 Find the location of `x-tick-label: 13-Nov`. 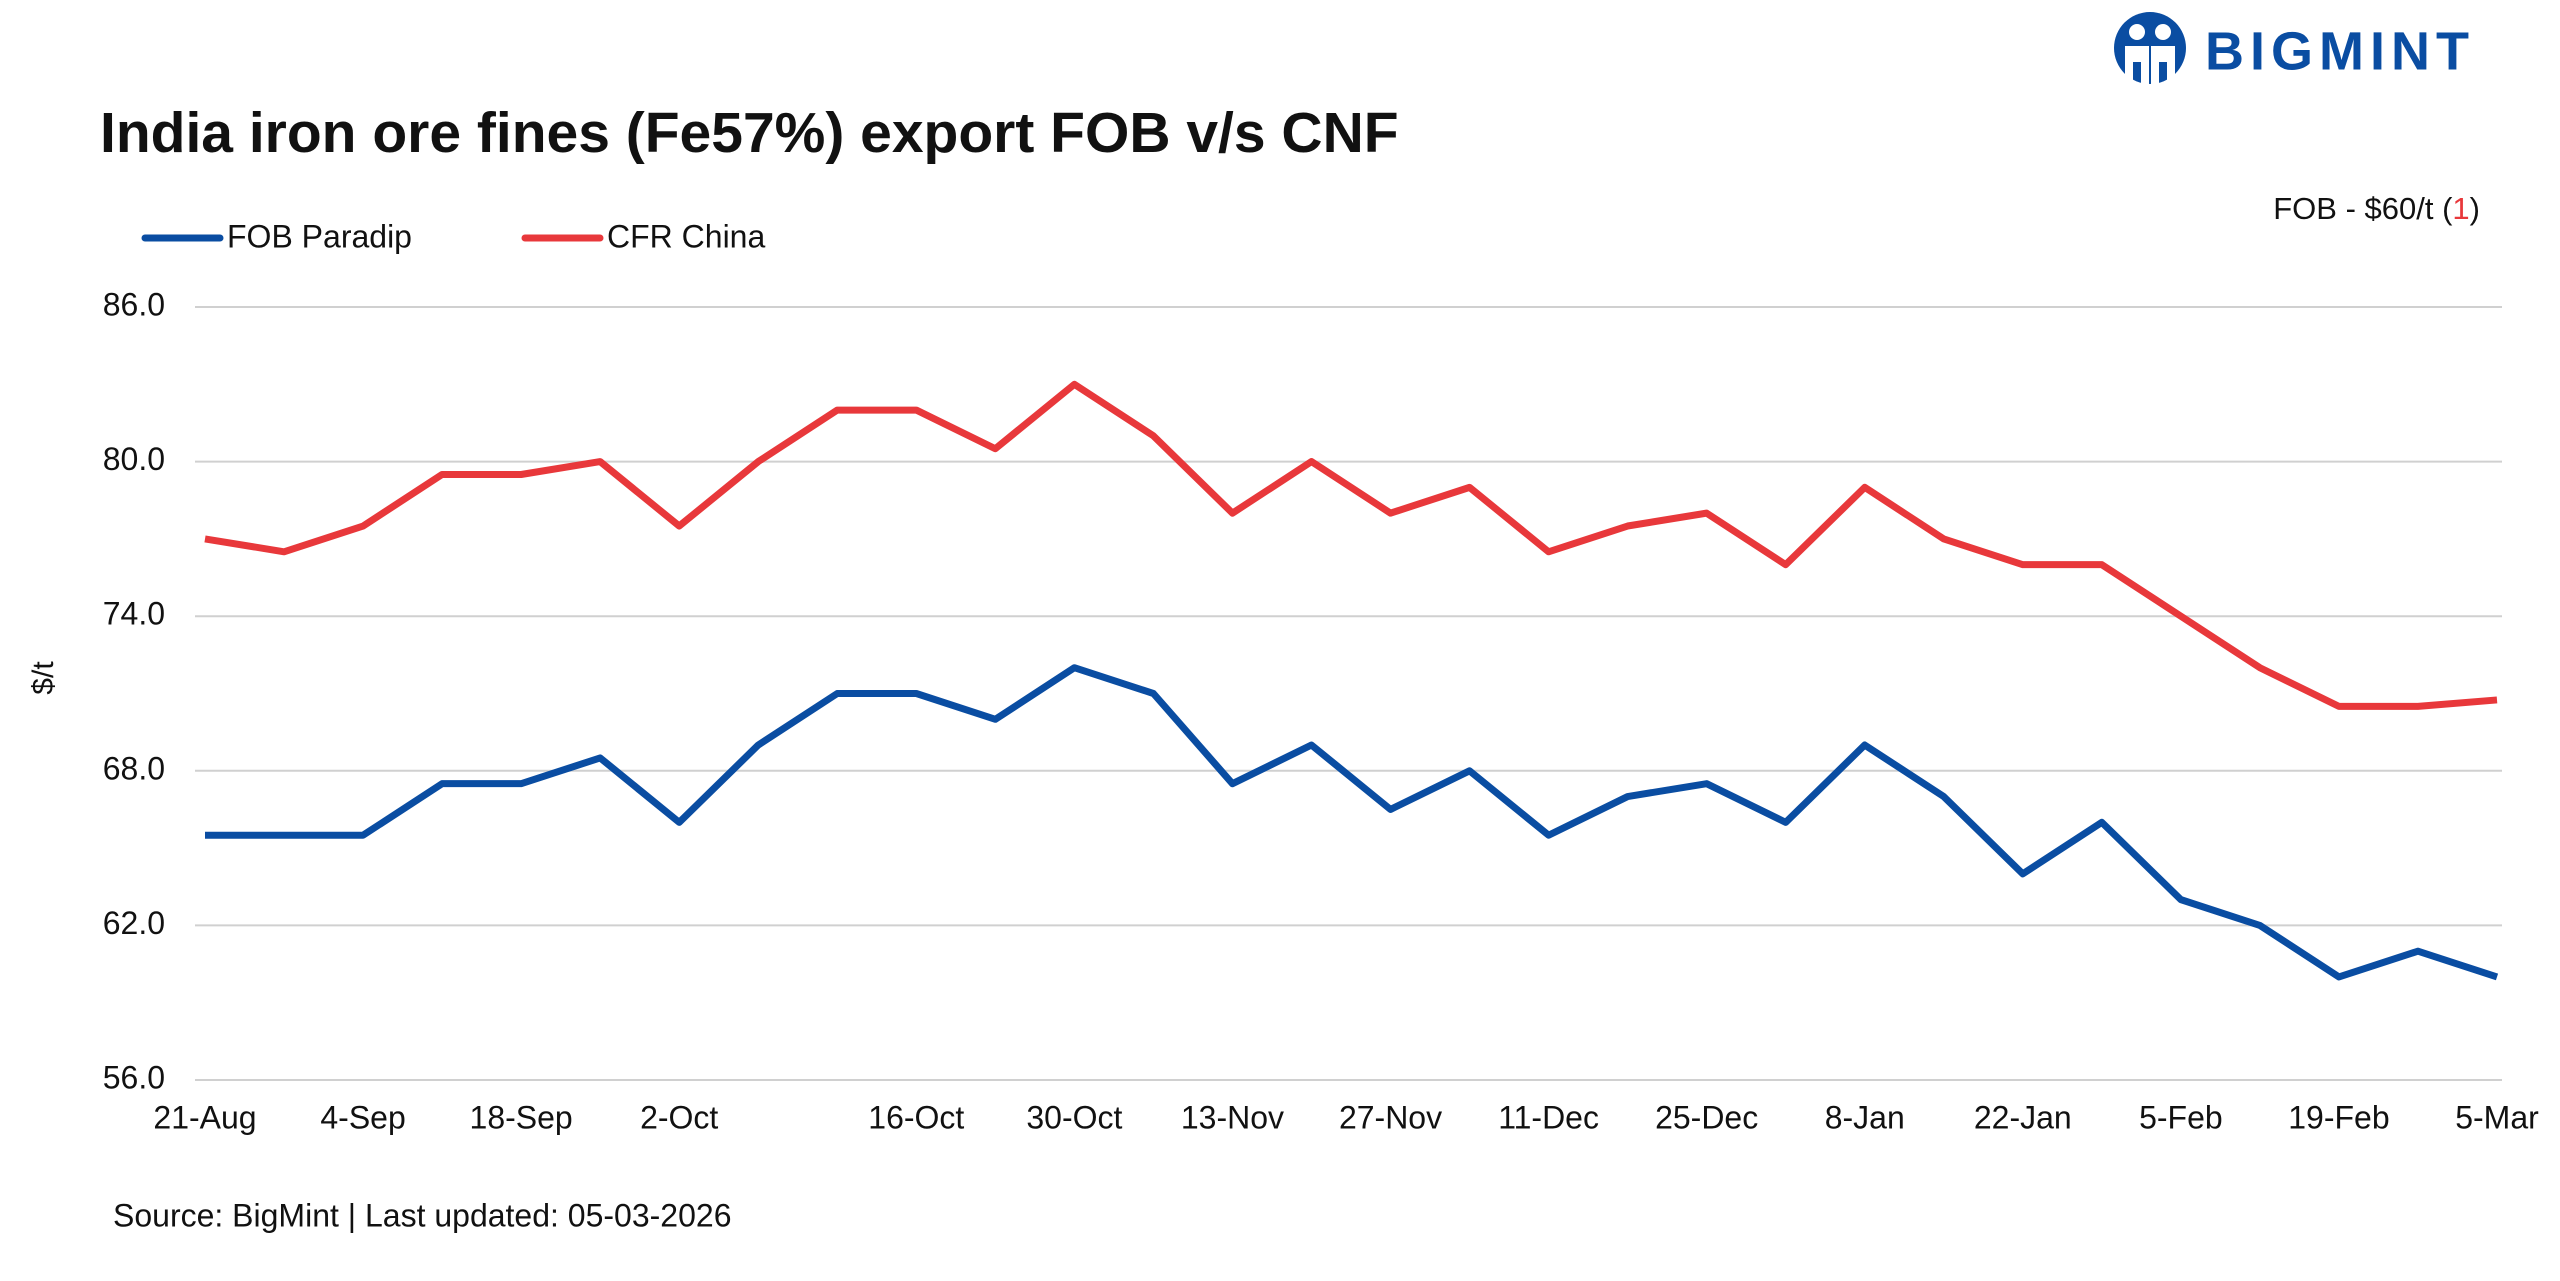

x-tick-label: 13-Nov is located at coordinates (1232, 1117).